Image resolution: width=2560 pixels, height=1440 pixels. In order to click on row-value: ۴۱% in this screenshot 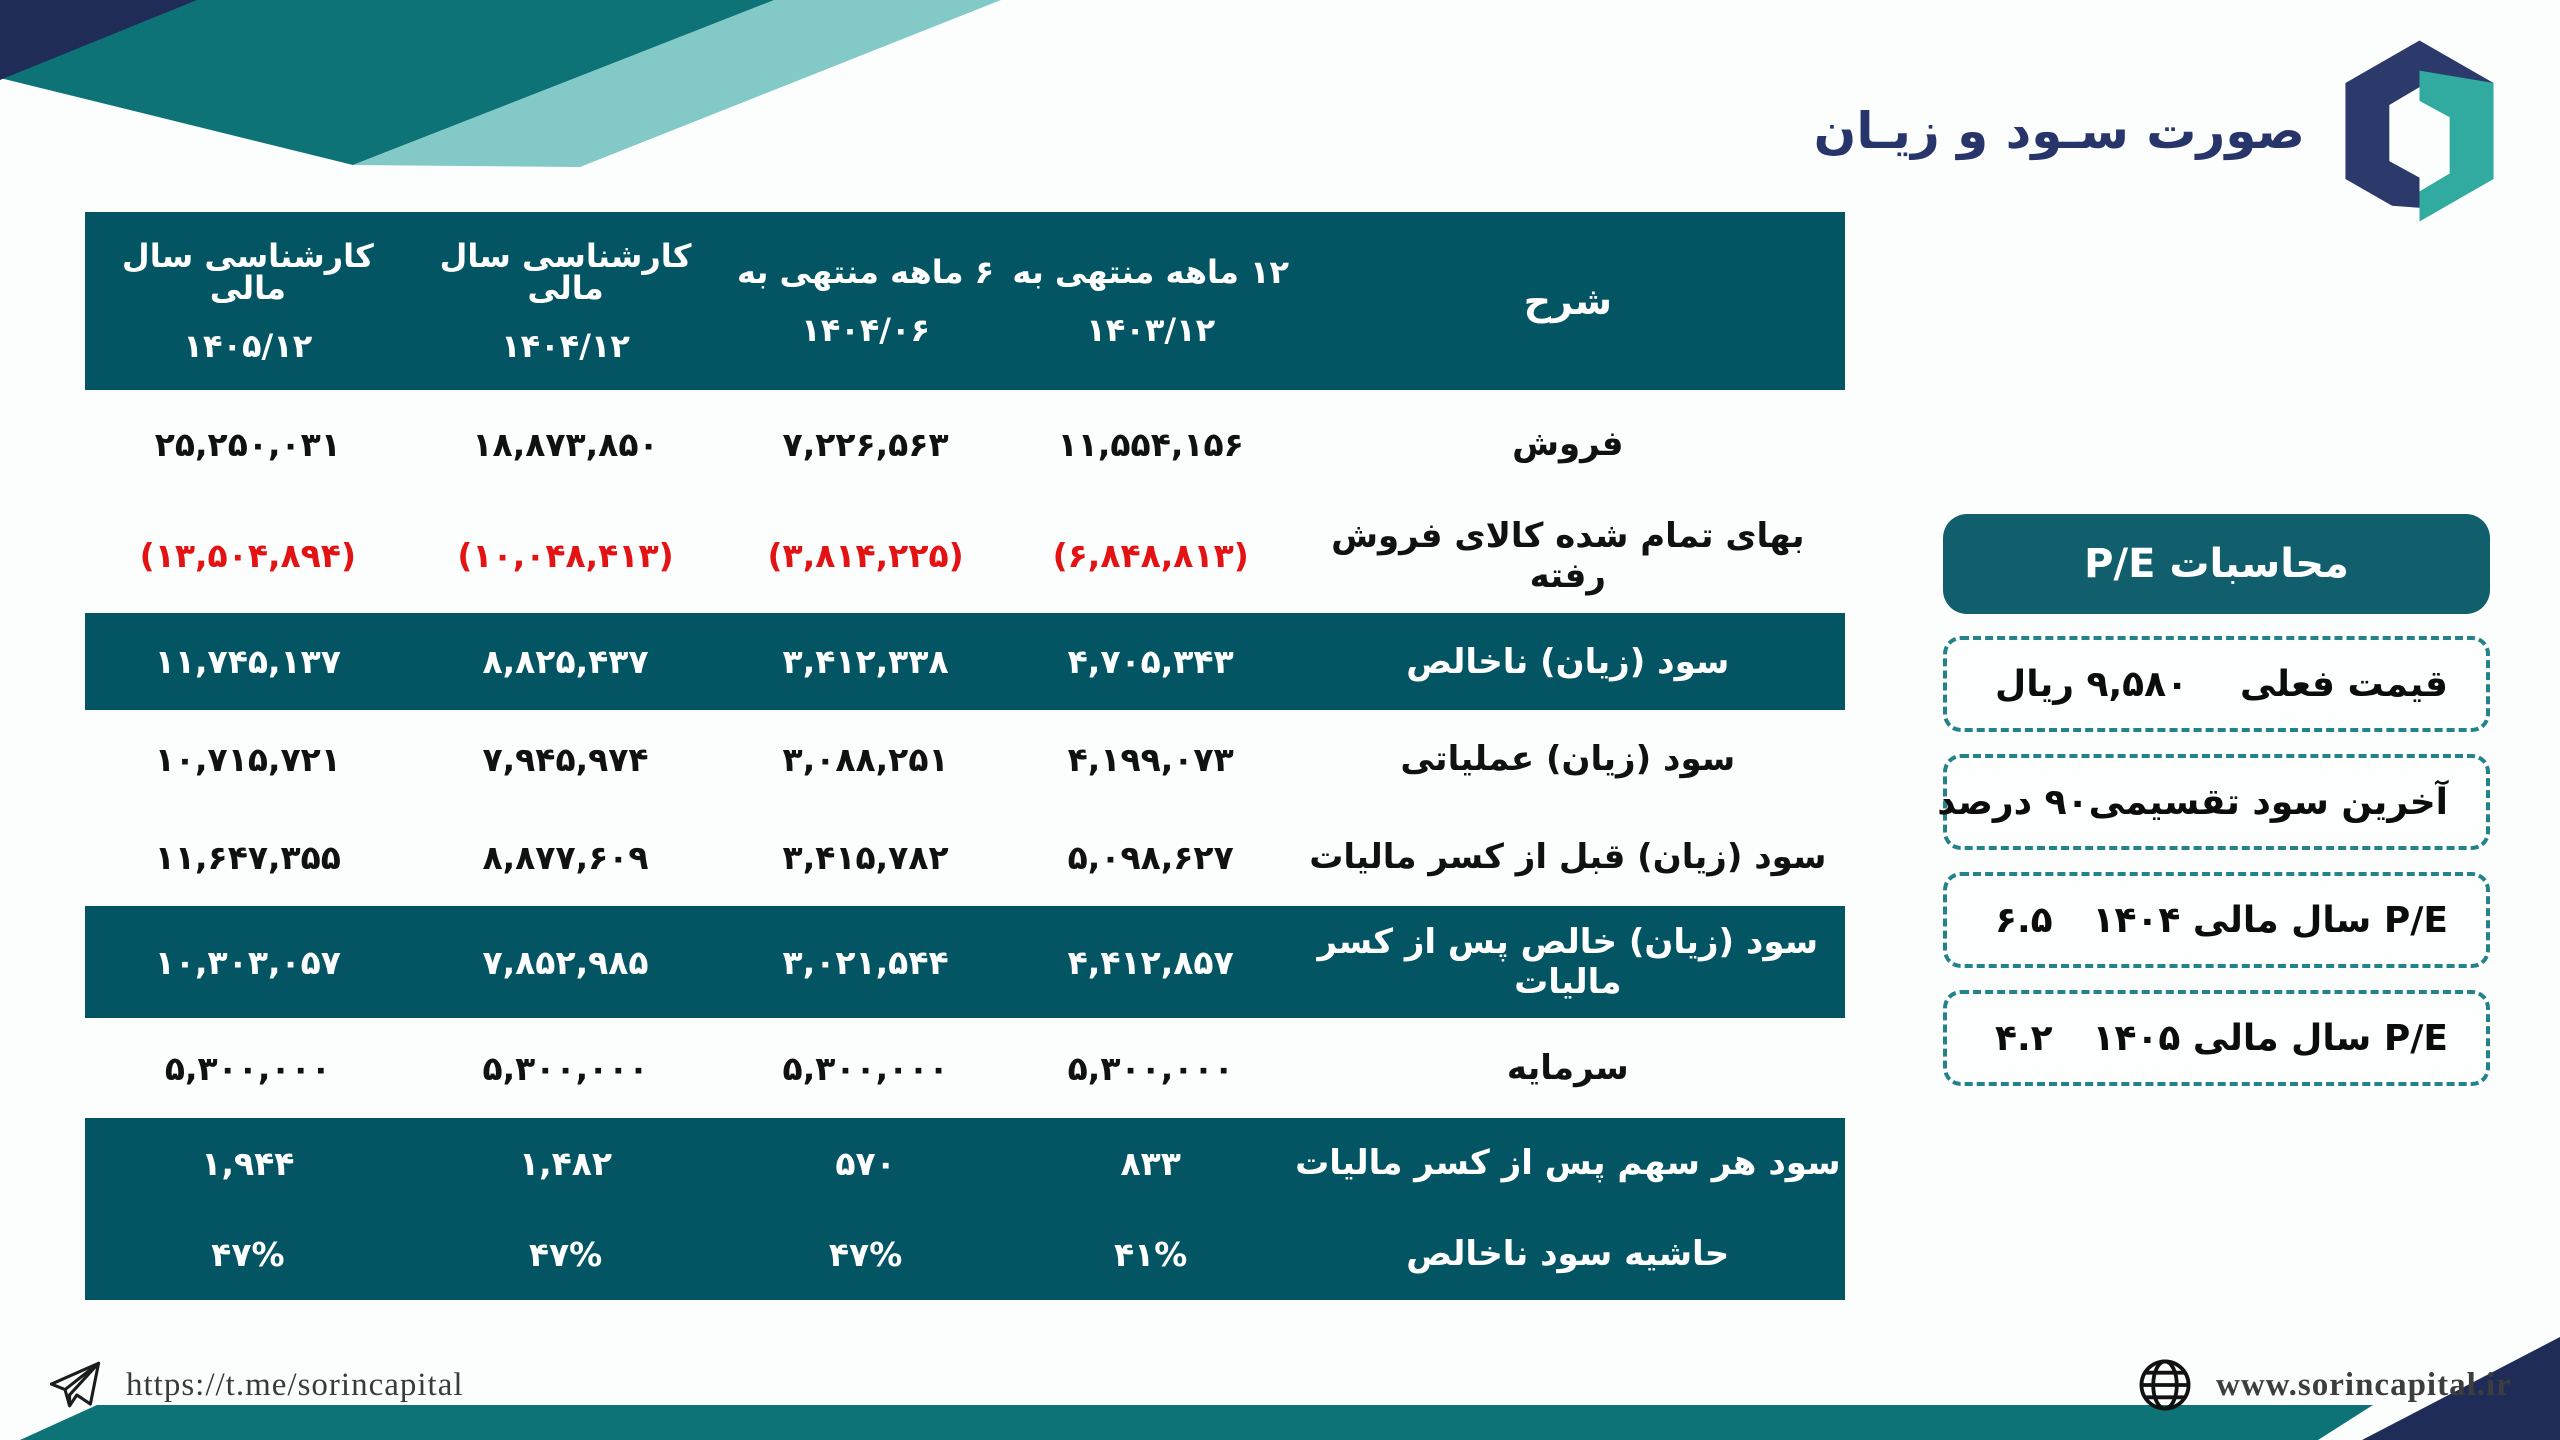, I will do `click(1151, 1254)`.